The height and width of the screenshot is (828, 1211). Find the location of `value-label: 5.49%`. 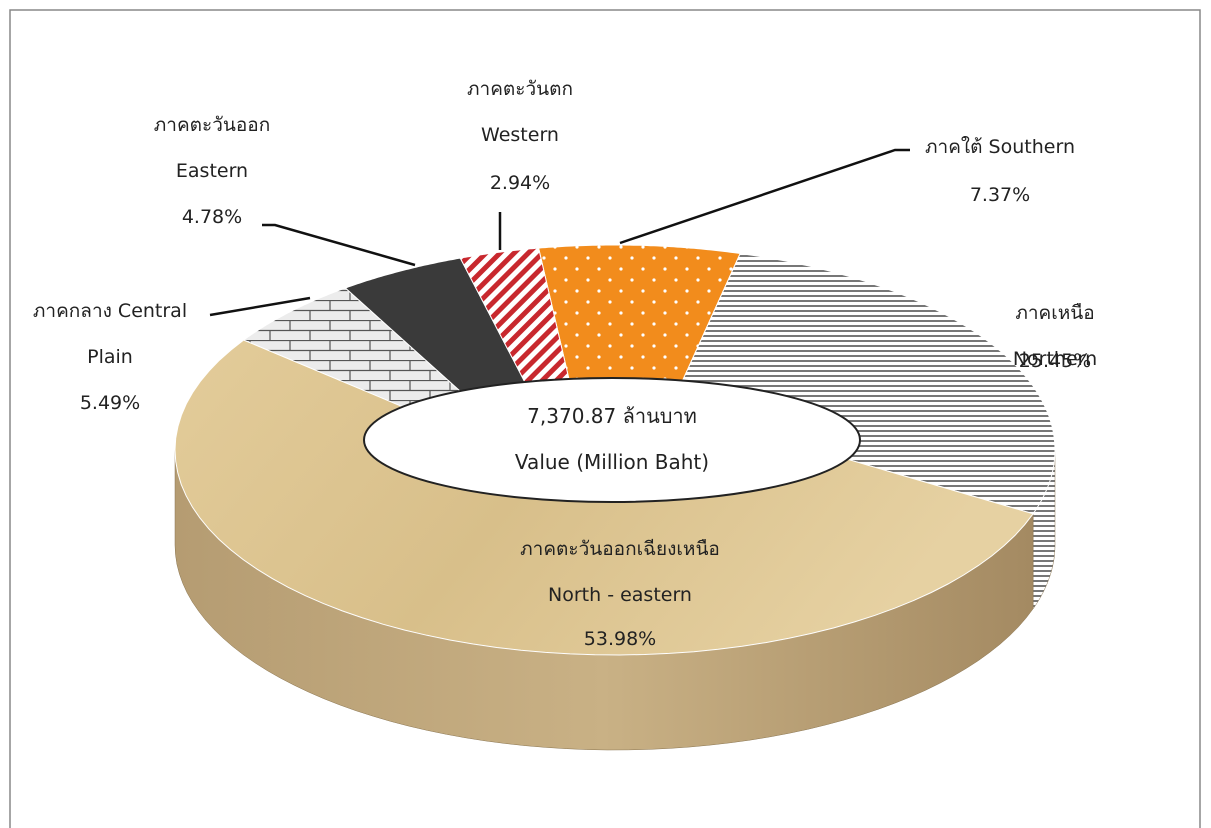

value-label: 5.49% is located at coordinates (110, 403).